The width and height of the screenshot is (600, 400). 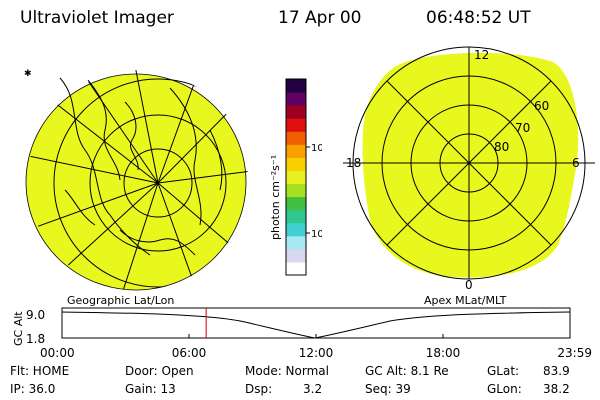 What do you see at coordinates (503, 371) in the screenshot?
I see `glat-label: GLat:` at bounding box center [503, 371].